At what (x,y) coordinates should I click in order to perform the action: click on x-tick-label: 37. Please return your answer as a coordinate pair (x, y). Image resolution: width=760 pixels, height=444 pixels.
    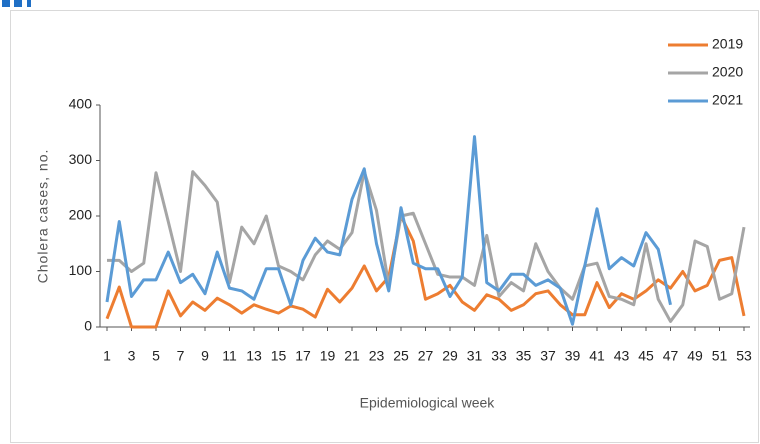
    Looking at the image, I should click on (548, 356).